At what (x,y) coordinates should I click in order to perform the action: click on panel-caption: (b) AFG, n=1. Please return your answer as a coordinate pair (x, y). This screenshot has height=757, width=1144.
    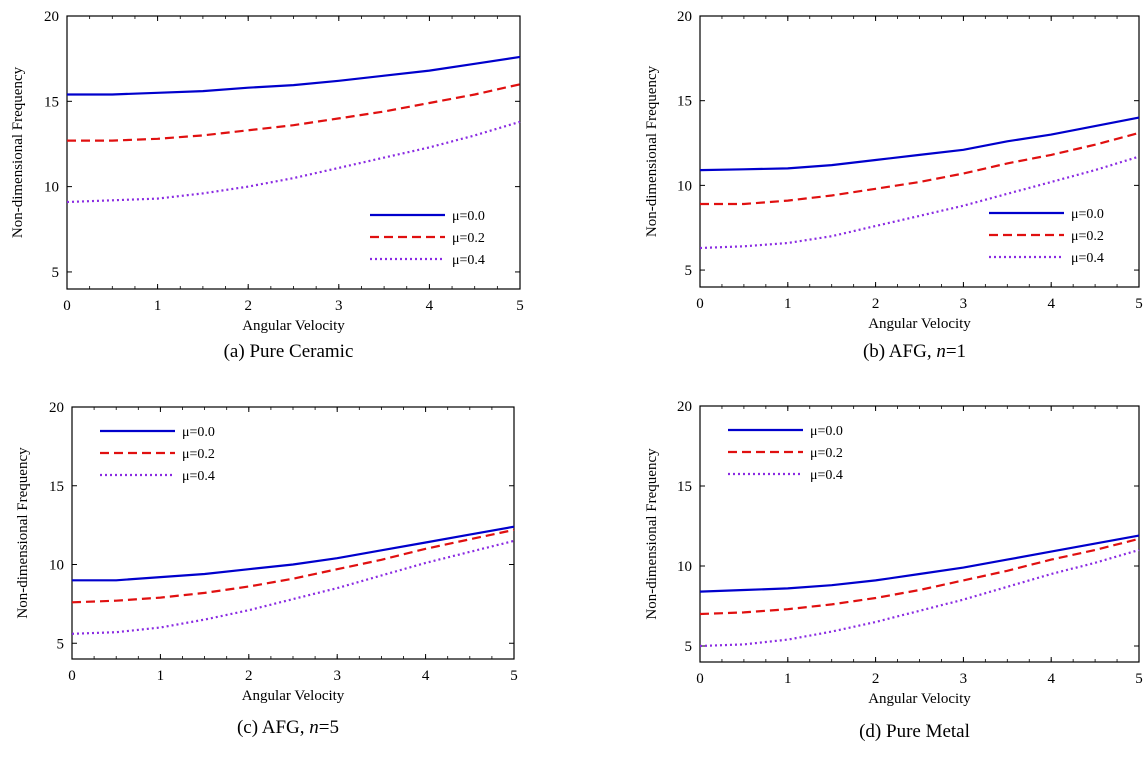
    Looking at the image, I should click on (914, 351).